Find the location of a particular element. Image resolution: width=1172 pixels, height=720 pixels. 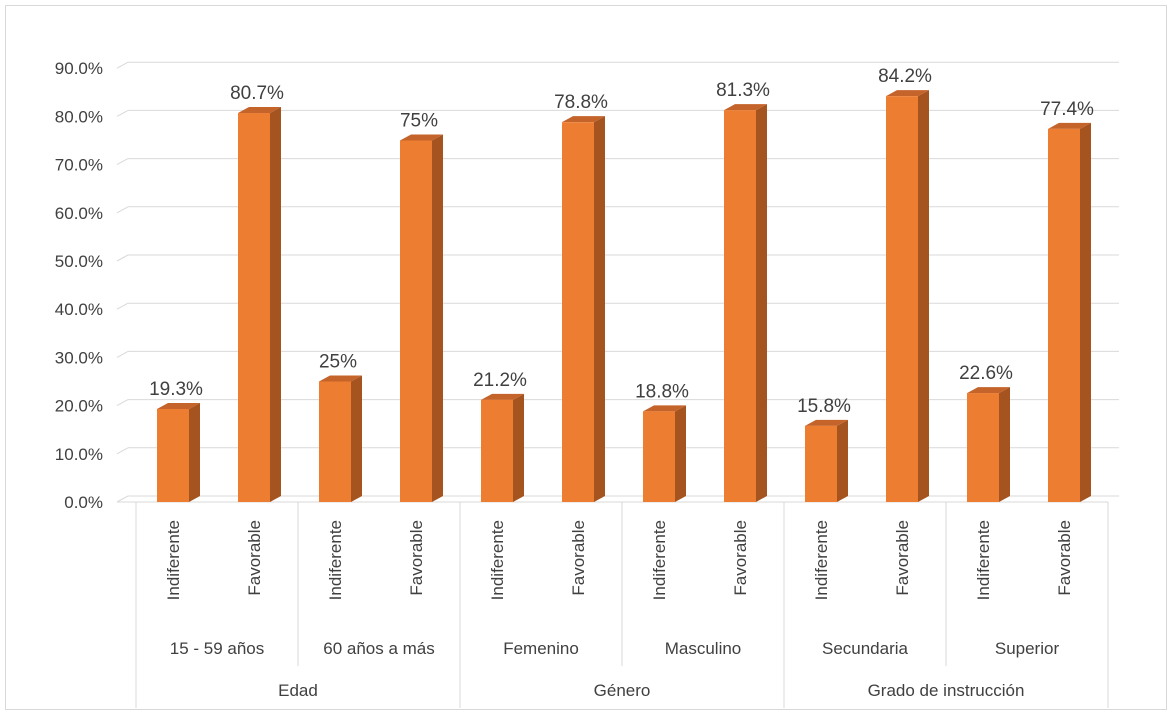

data-label: 81.3% is located at coordinates (743, 90).